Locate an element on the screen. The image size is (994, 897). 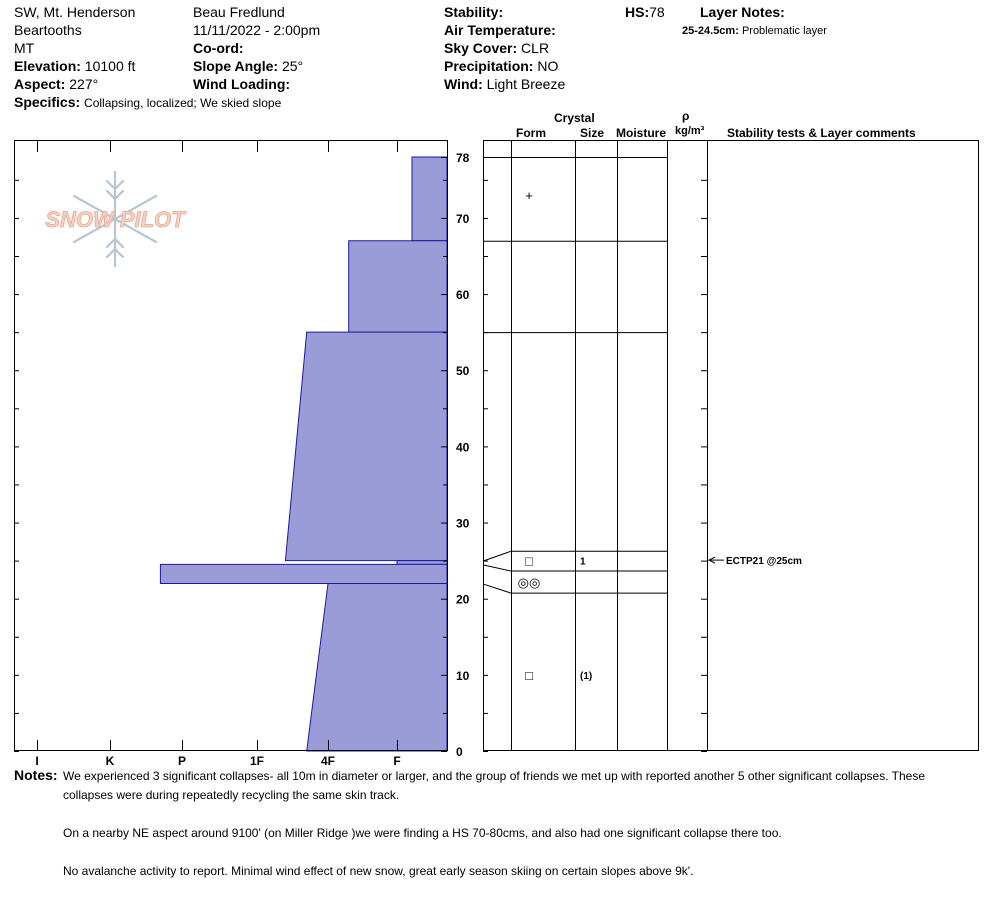
location: SW, Mt. Henderson is located at coordinates (75, 12).